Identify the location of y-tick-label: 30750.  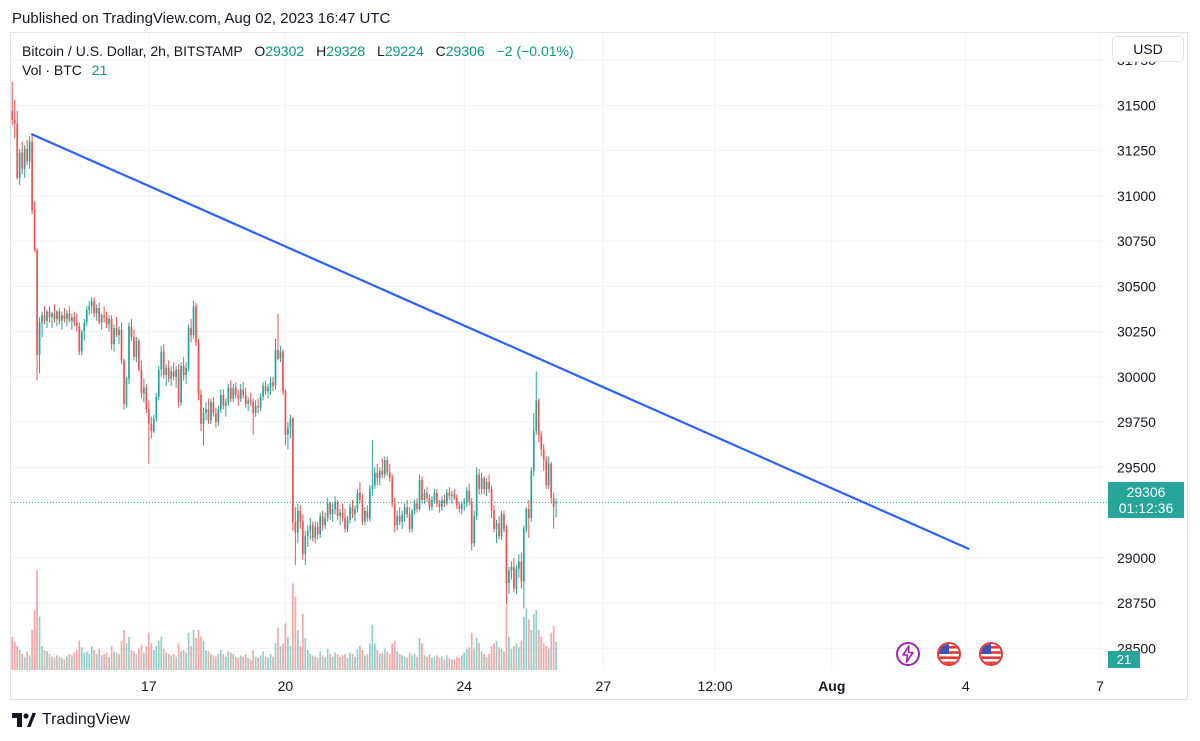
(1136, 241).